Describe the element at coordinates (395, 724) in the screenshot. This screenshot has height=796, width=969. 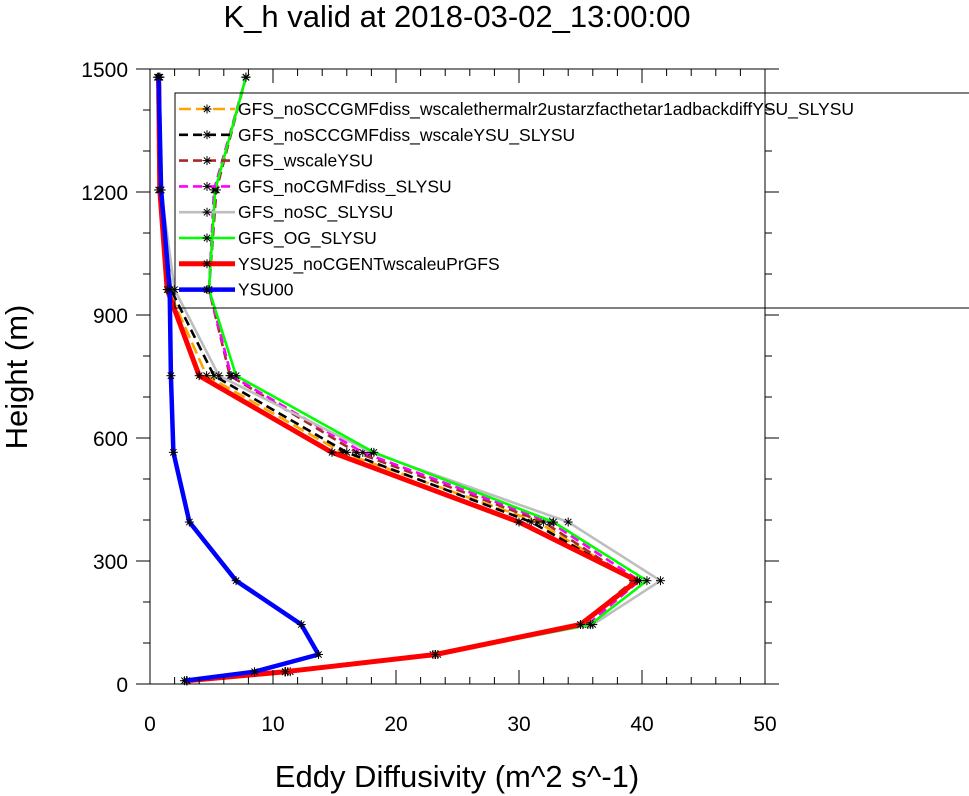
I see `x-tick-label: 20` at that location.